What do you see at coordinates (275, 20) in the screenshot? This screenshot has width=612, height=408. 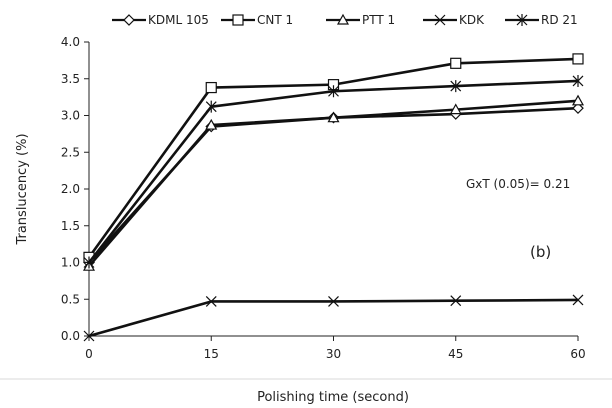 I see `legend-label: CNT 1` at bounding box center [275, 20].